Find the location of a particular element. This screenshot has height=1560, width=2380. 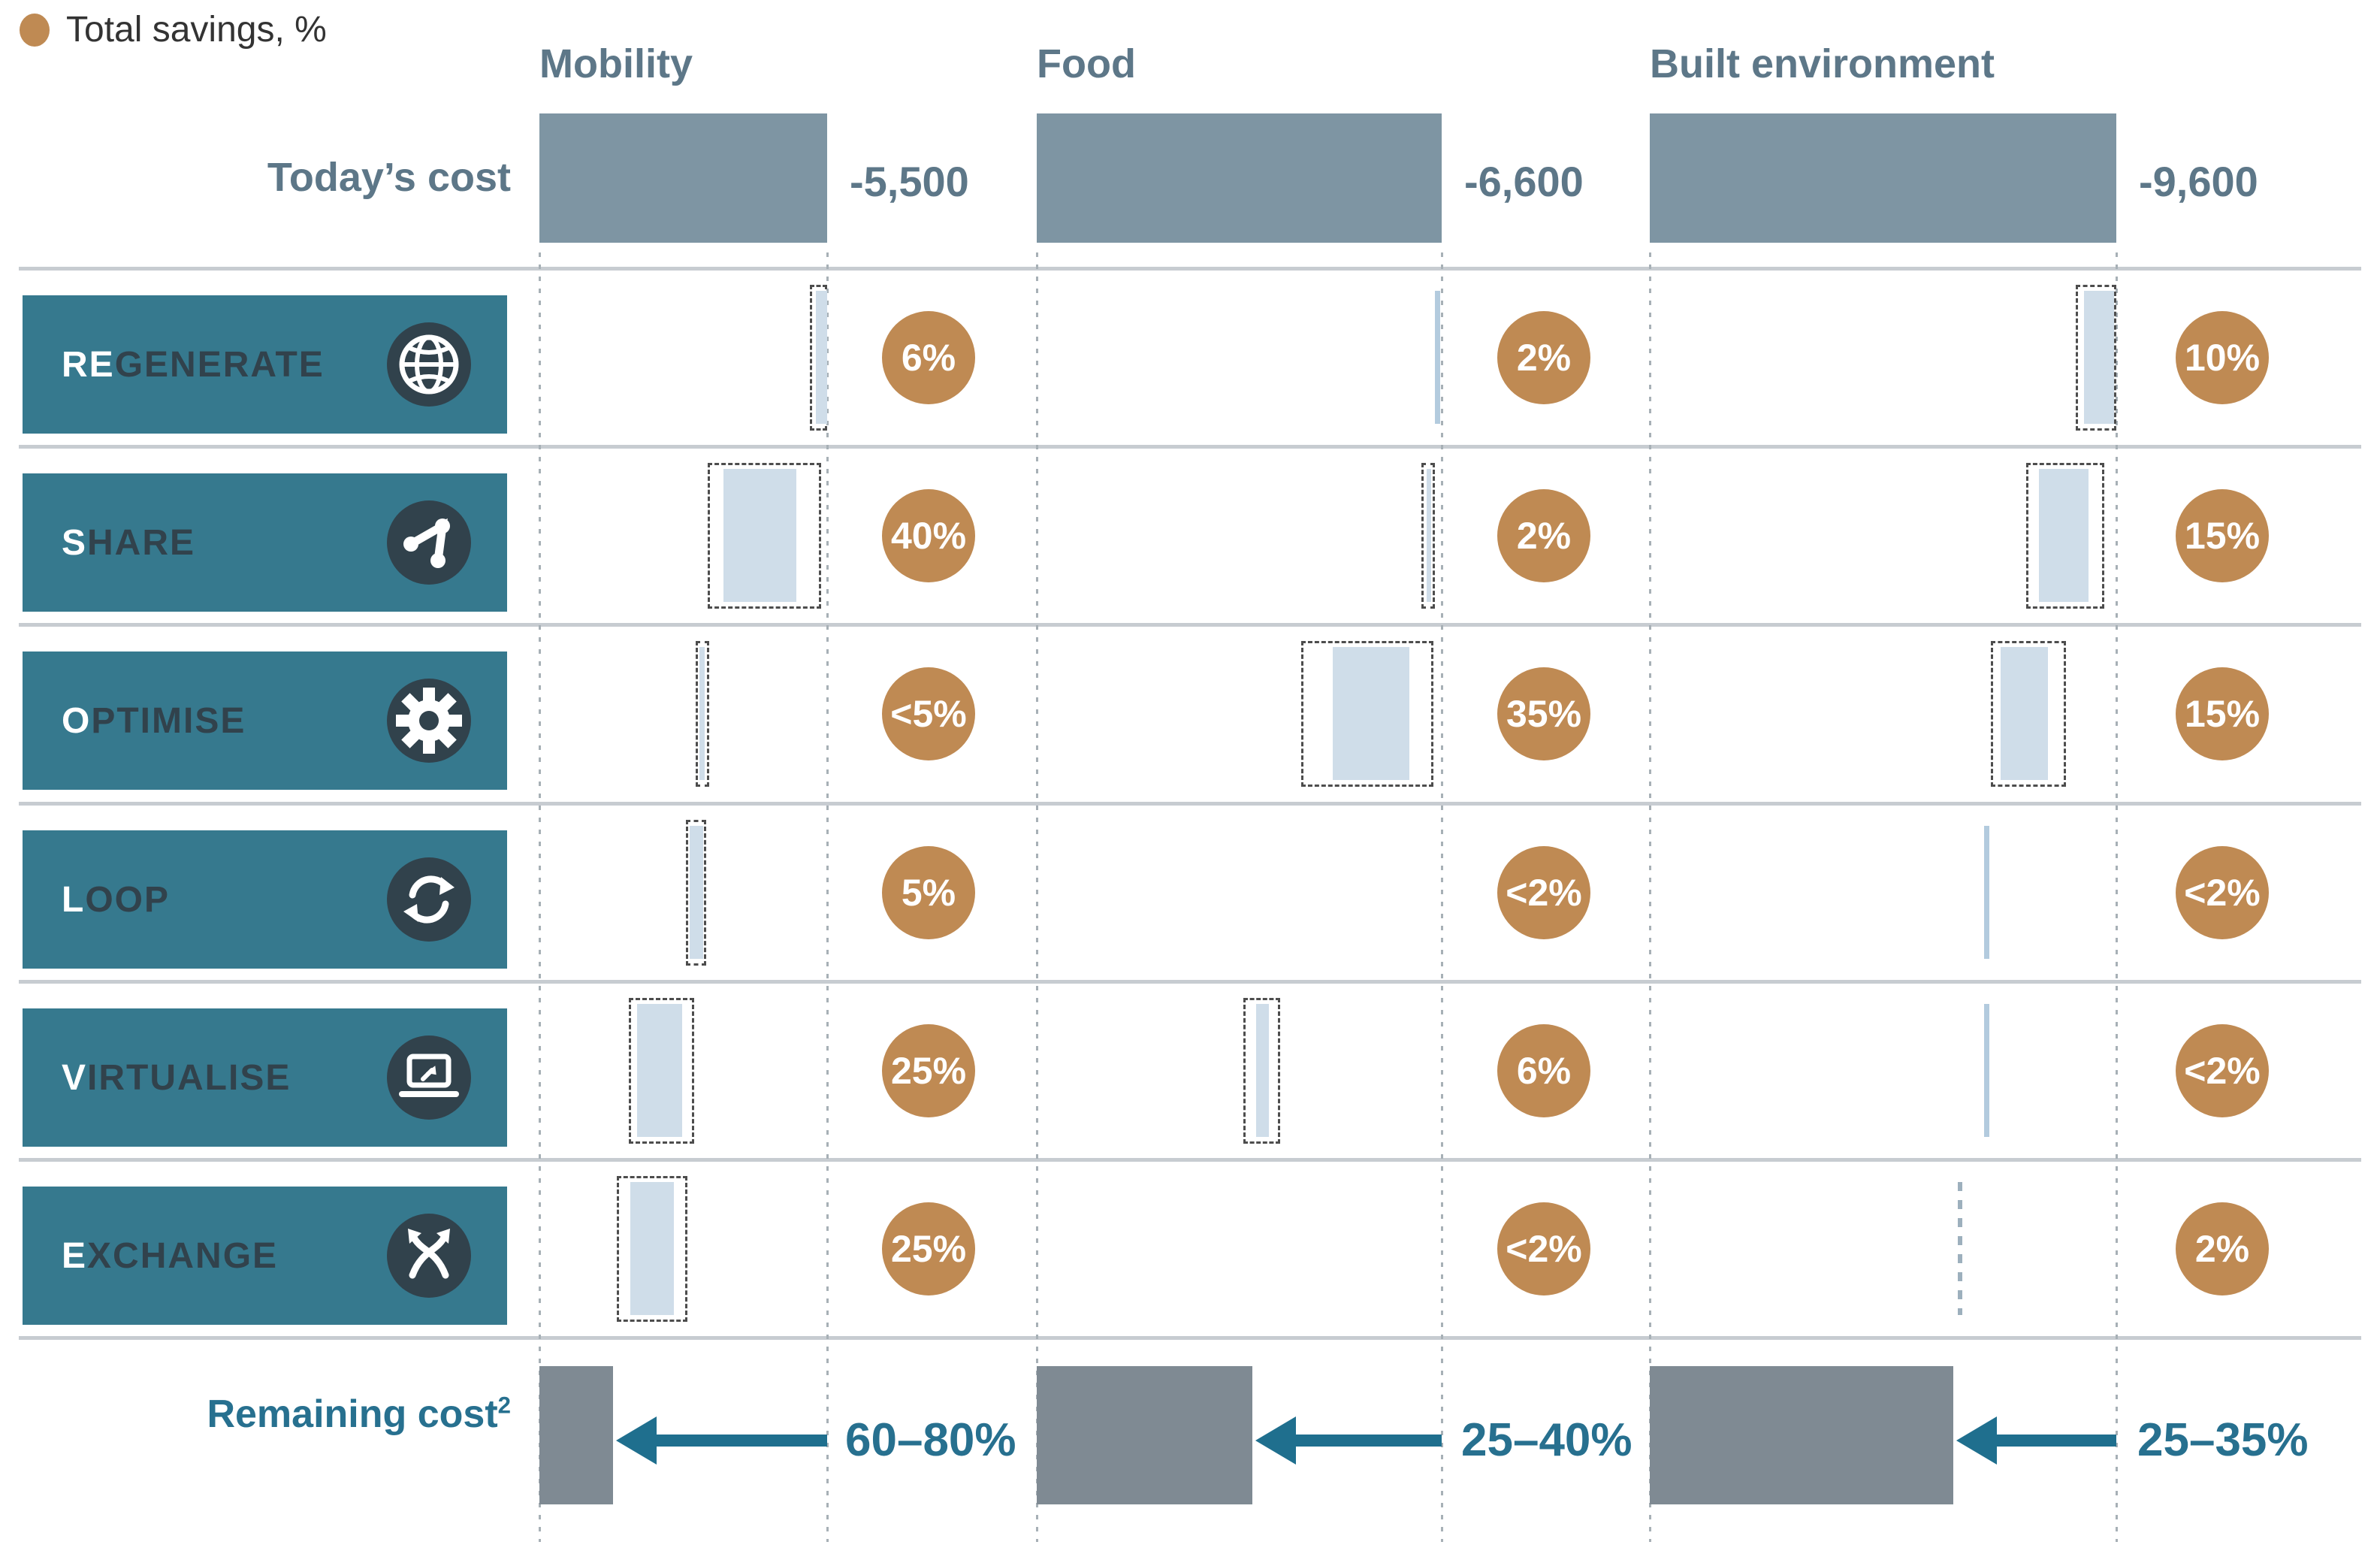

lever-name: REGENERATE is located at coordinates (193, 364).